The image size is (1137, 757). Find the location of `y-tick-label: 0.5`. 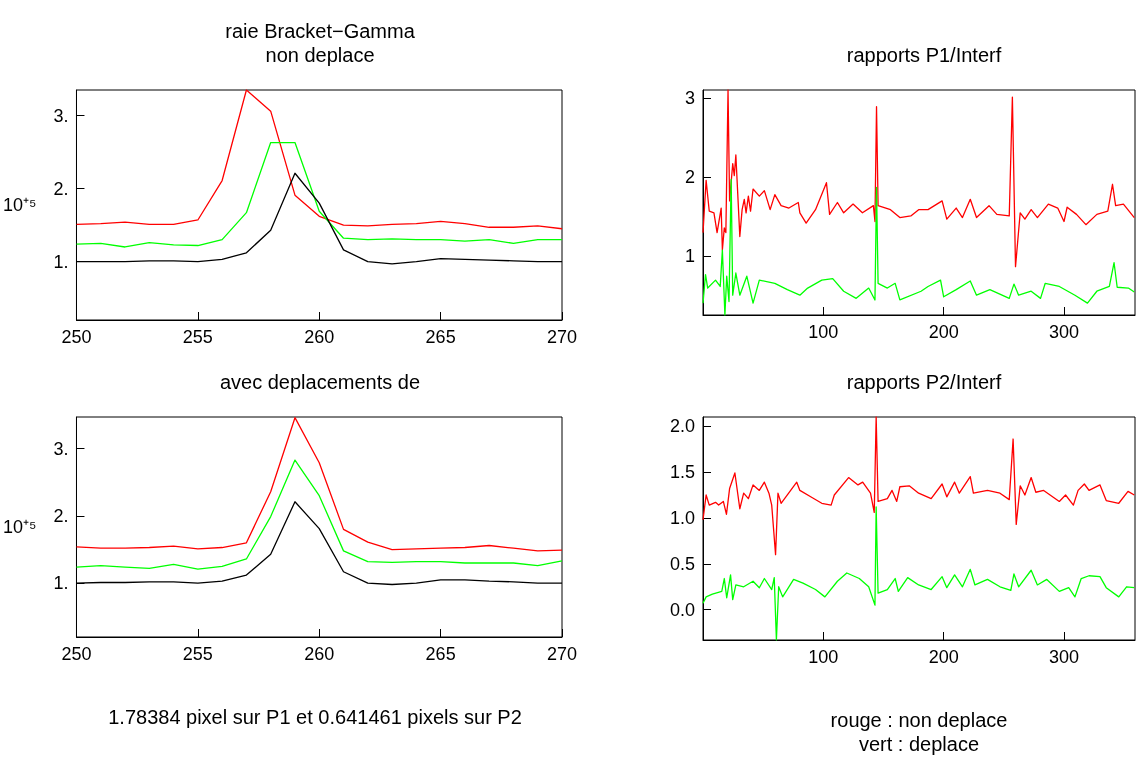

y-tick-label: 0.5 is located at coordinates (682, 563).